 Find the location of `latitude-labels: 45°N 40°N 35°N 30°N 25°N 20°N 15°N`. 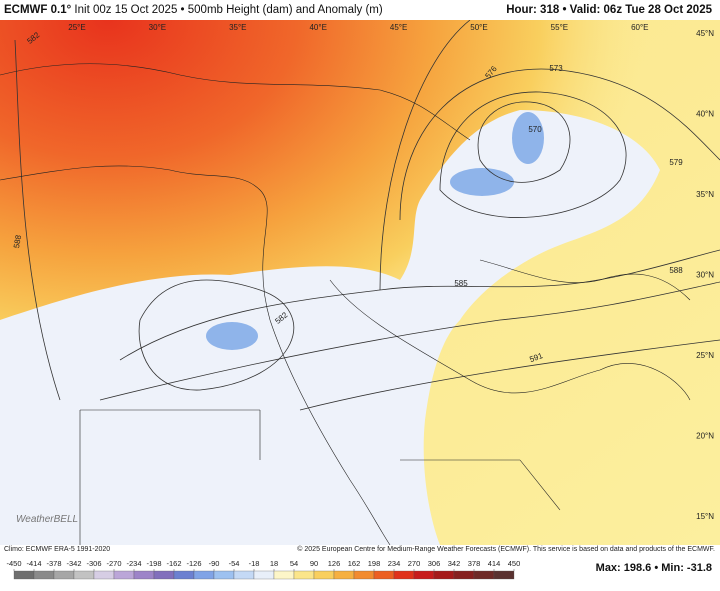

latitude-labels: 45°N 40°N 35°N 30°N 25°N 20°N 15°N is located at coordinates (705, 275).